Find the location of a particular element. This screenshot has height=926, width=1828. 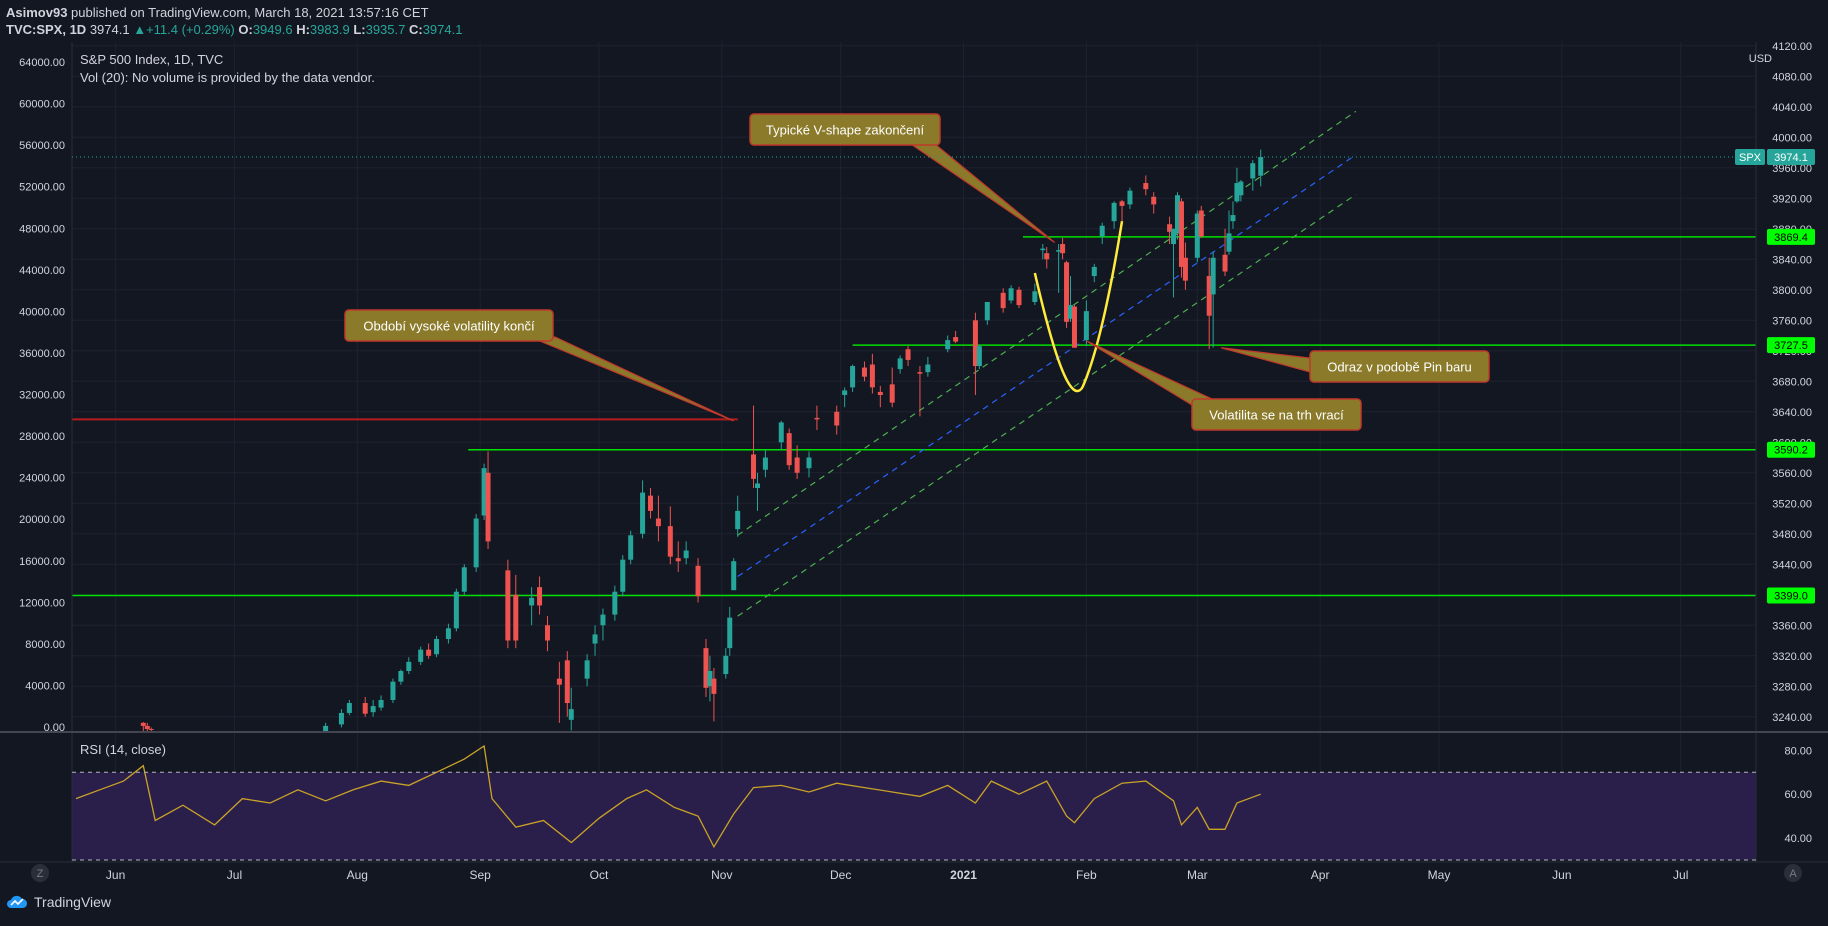

left-tick-label: 20000.00 is located at coordinates (42, 520).